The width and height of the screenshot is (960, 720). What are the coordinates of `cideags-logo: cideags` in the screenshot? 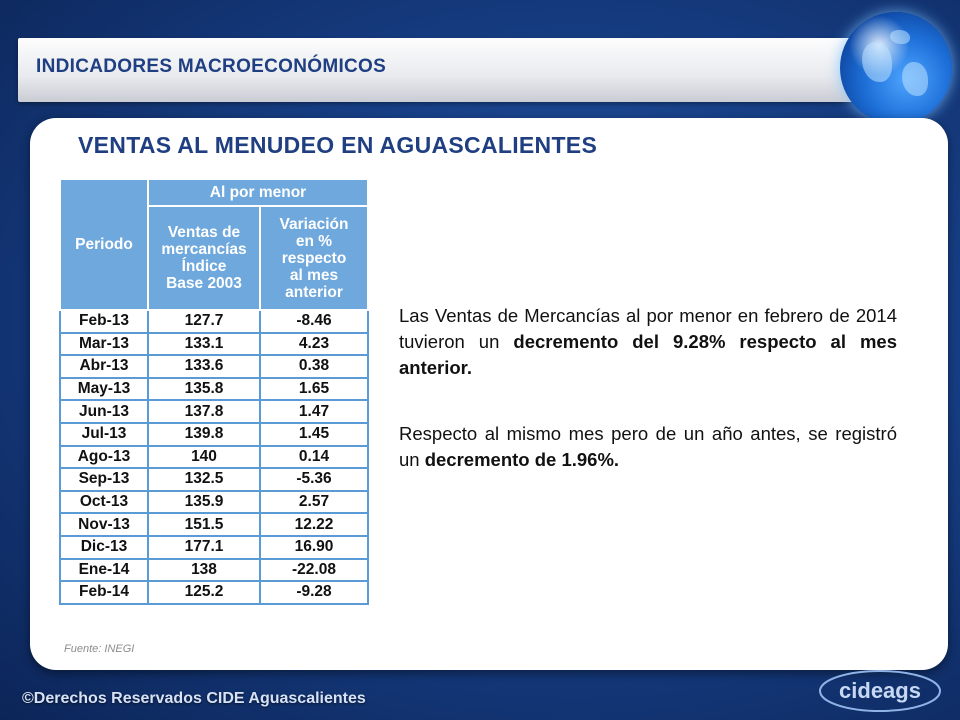 It's located at (880, 691).